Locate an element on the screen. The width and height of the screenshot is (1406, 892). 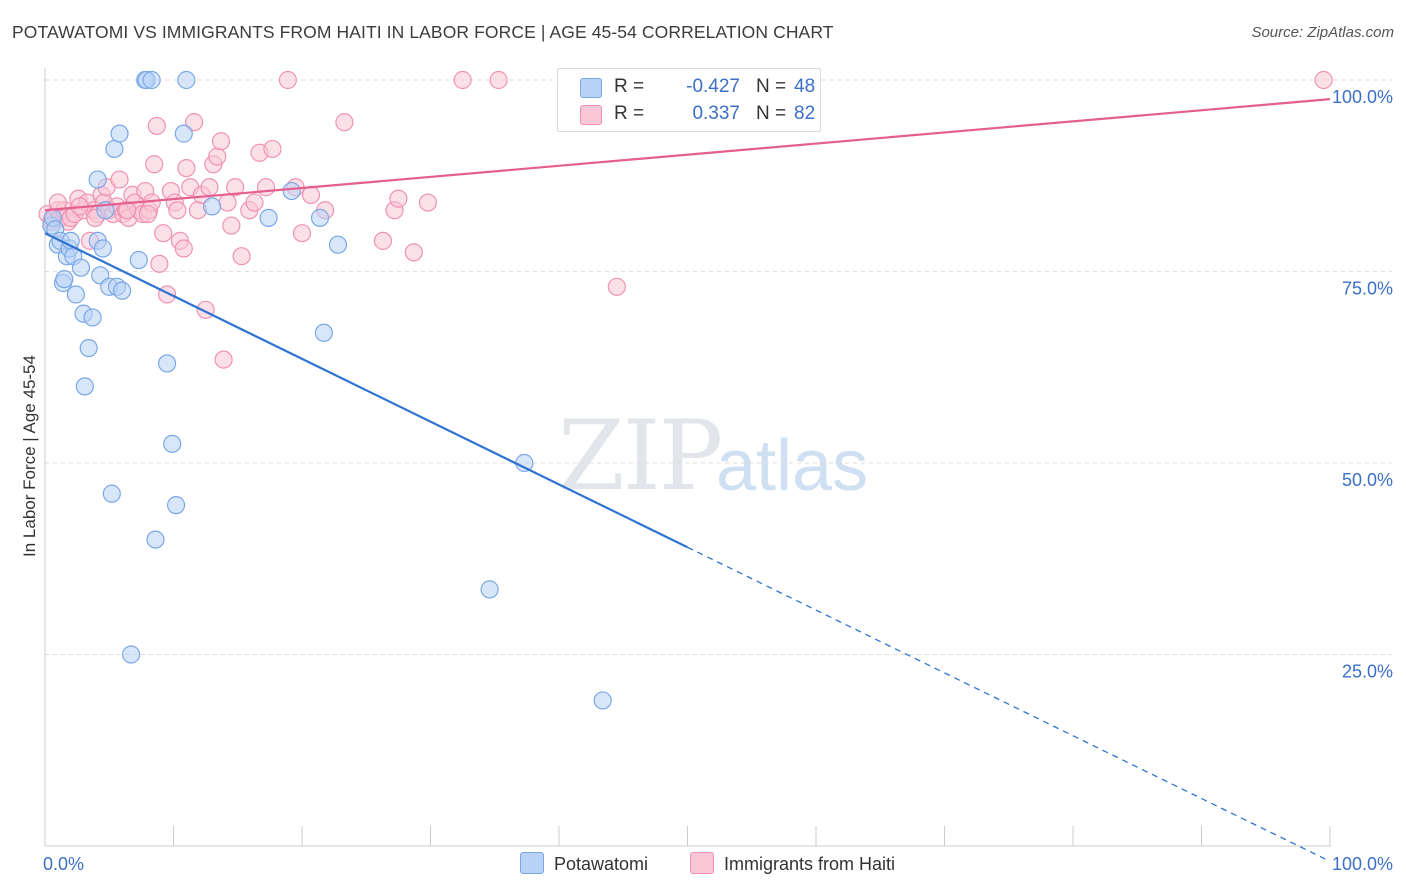
x-tick-label: 100.0% is located at coordinates (1362, 864).